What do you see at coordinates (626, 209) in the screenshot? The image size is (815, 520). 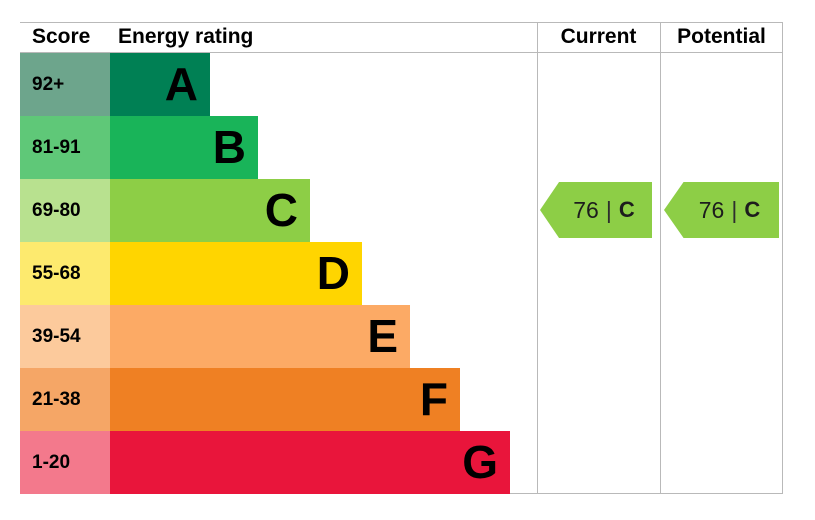 I see `current-rating-band: C` at bounding box center [626, 209].